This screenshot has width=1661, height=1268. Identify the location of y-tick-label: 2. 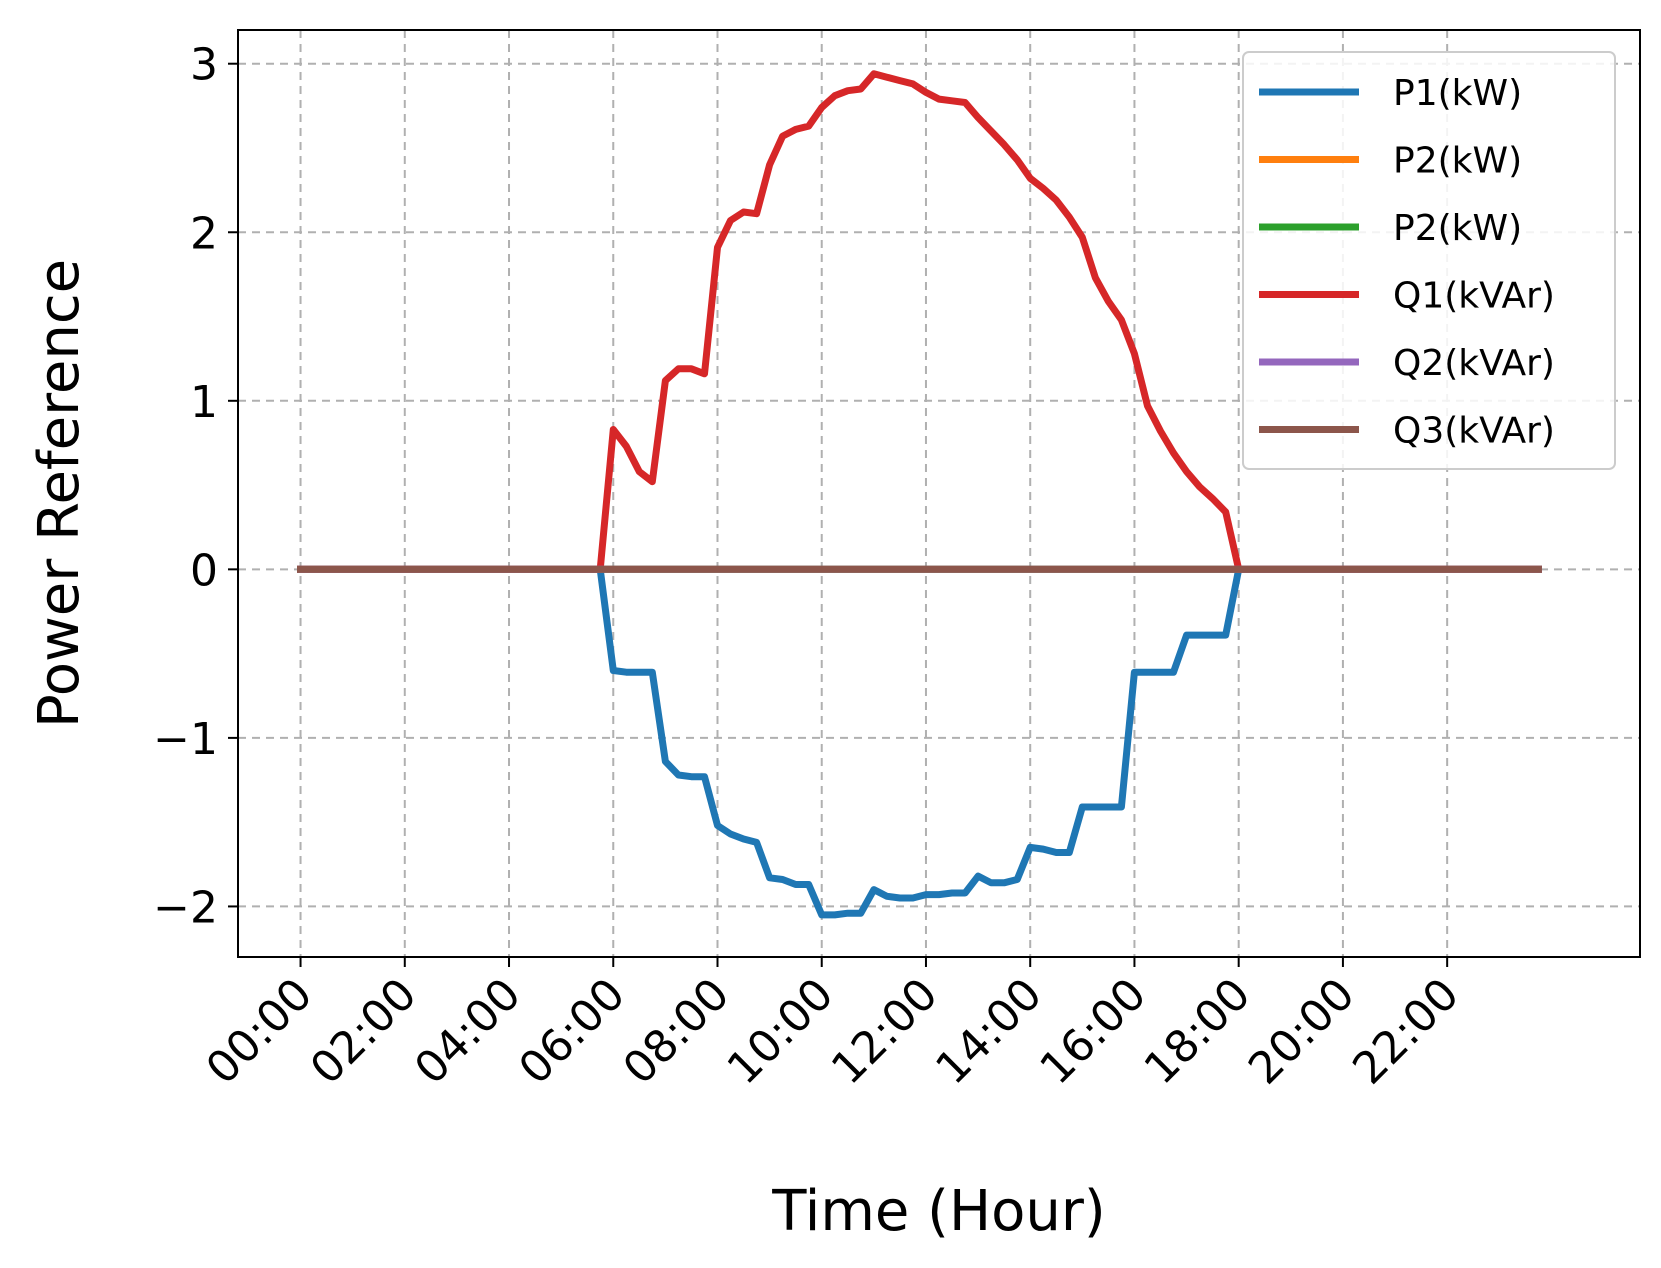
(204, 233).